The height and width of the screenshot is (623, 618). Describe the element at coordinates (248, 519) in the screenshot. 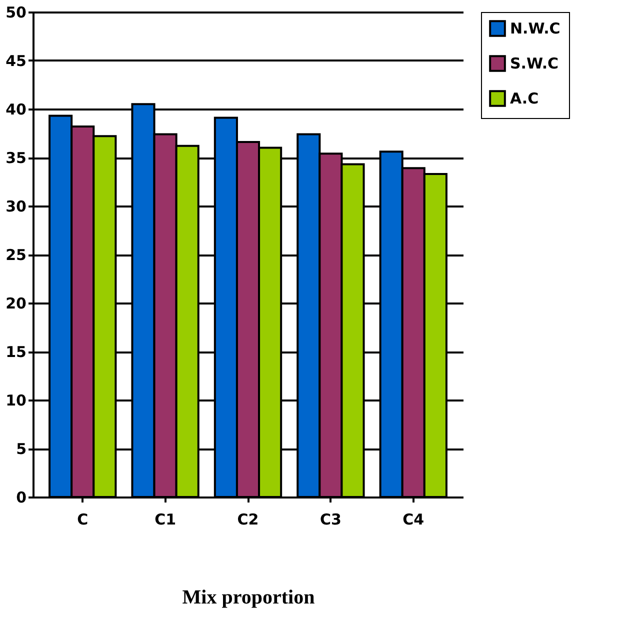

I see `x-tick-label: C2` at that location.